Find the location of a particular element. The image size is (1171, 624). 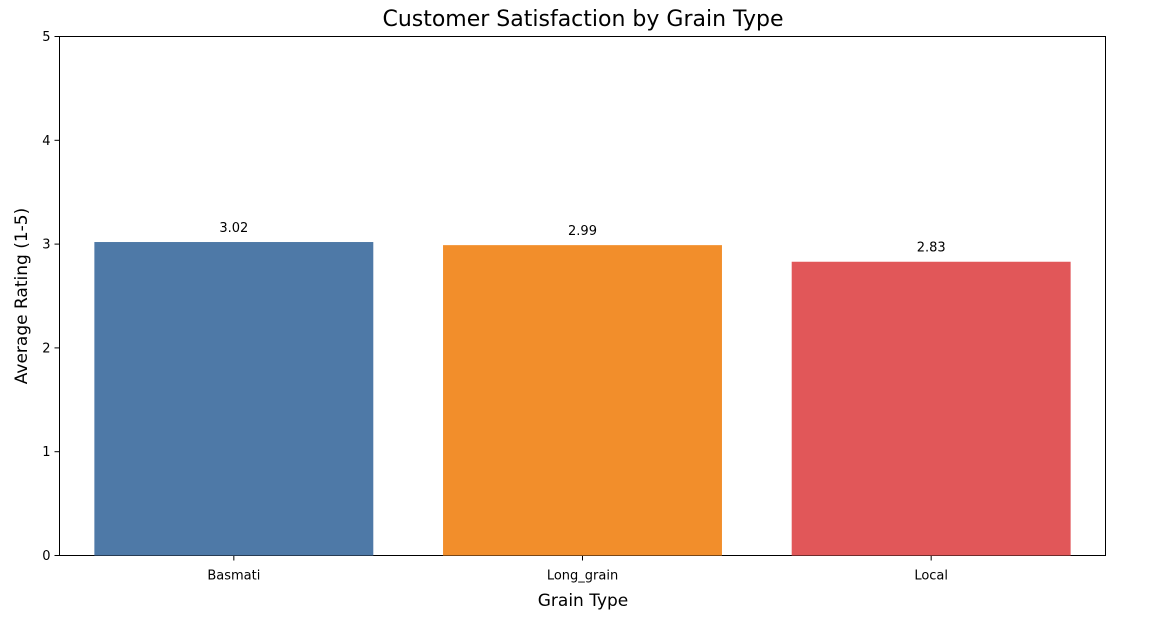

y-tick-label: 5 is located at coordinates (46, 37).